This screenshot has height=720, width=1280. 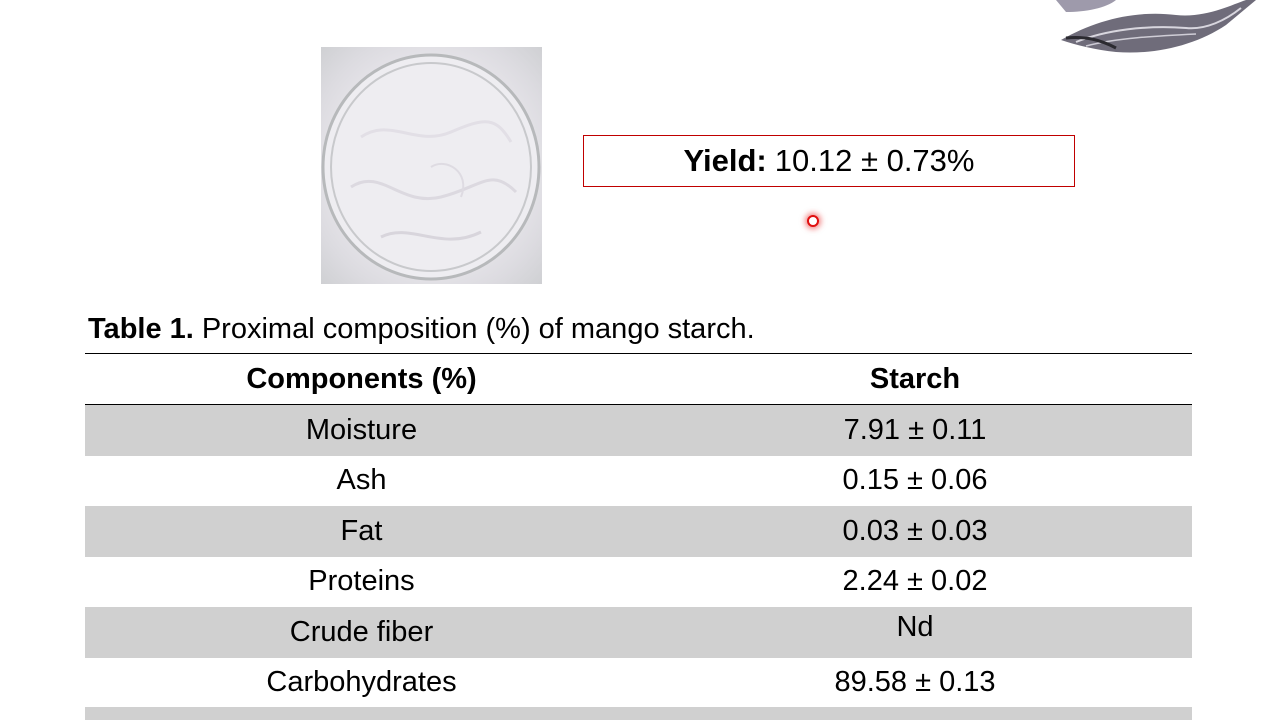 What do you see at coordinates (638, 430) in the screenshot?
I see `table-row: Moisture 7.91 ± 0.11` at bounding box center [638, 430].